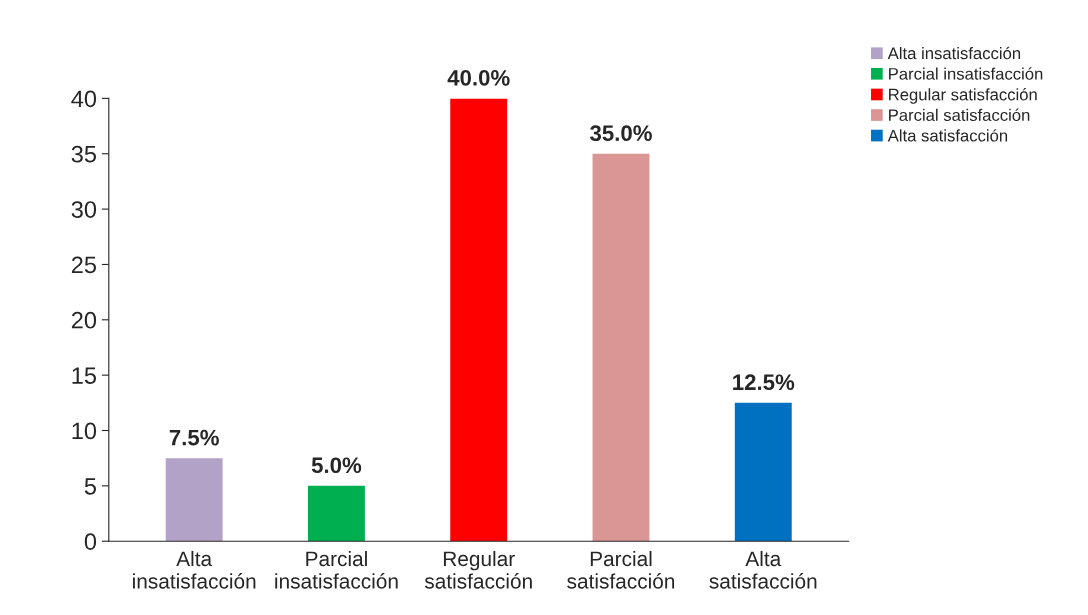  I want to click on x-tick-label: Parcial insatisfacción, so click(336, 569).